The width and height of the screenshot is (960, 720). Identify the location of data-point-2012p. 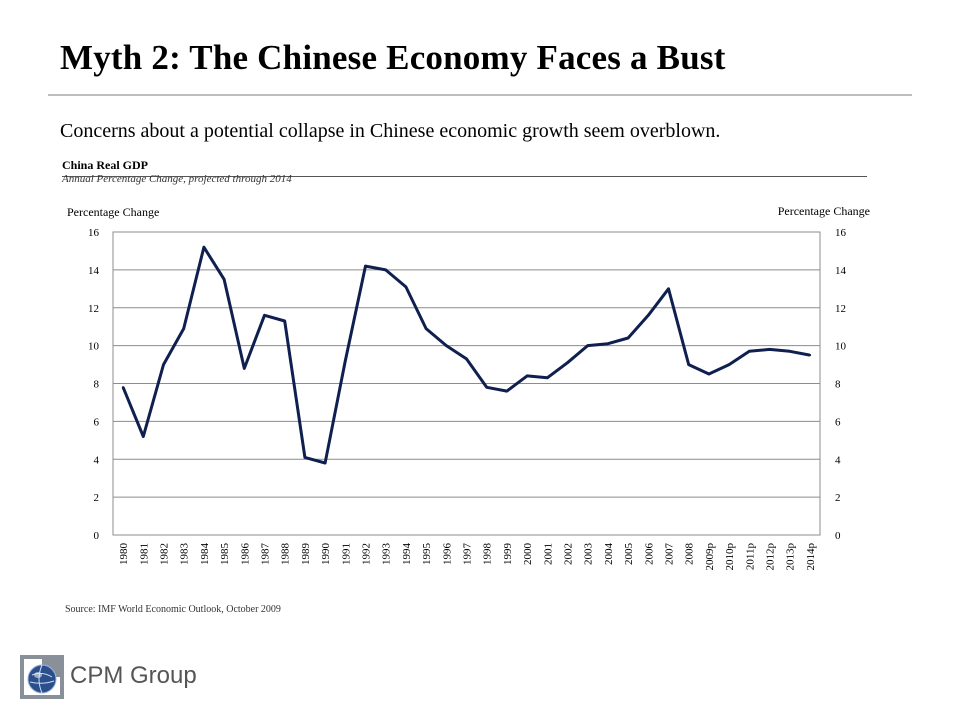
(769, 349).